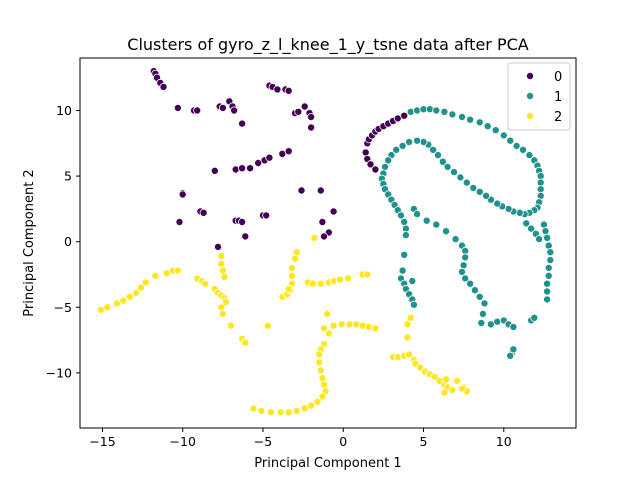 The width and height of the screenshot is (640, 480). Describe the element at coordinates (343, 441) in the screenshot. I see `x-tick-label: 0` at that location.